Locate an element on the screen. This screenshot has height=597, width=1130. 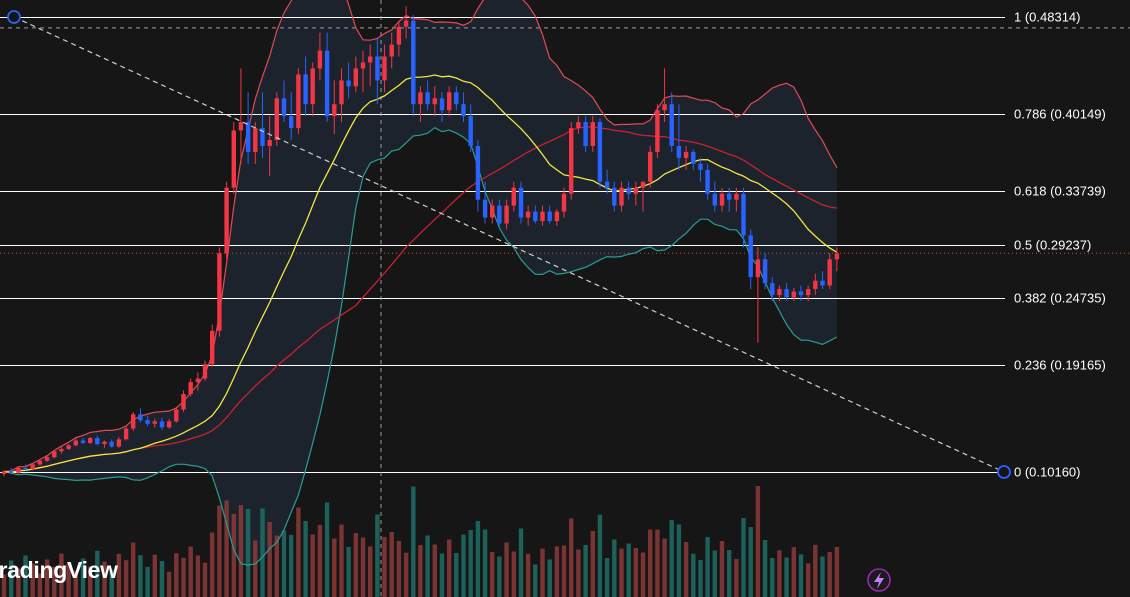
volume-bars is located at coordinates (420, 541).